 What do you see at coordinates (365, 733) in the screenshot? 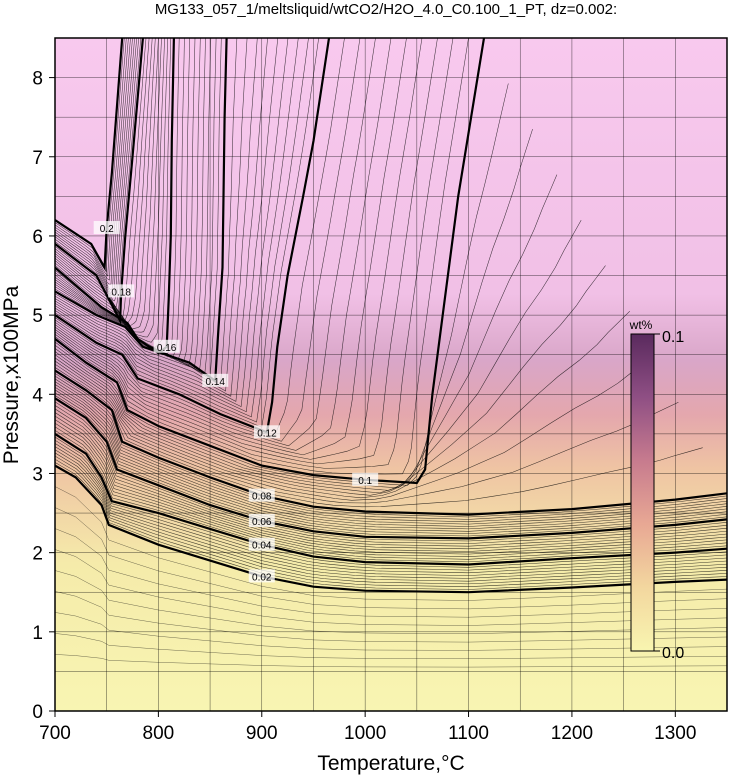
I see `x-tick-label: 1000` at bounding box center [365, 733].